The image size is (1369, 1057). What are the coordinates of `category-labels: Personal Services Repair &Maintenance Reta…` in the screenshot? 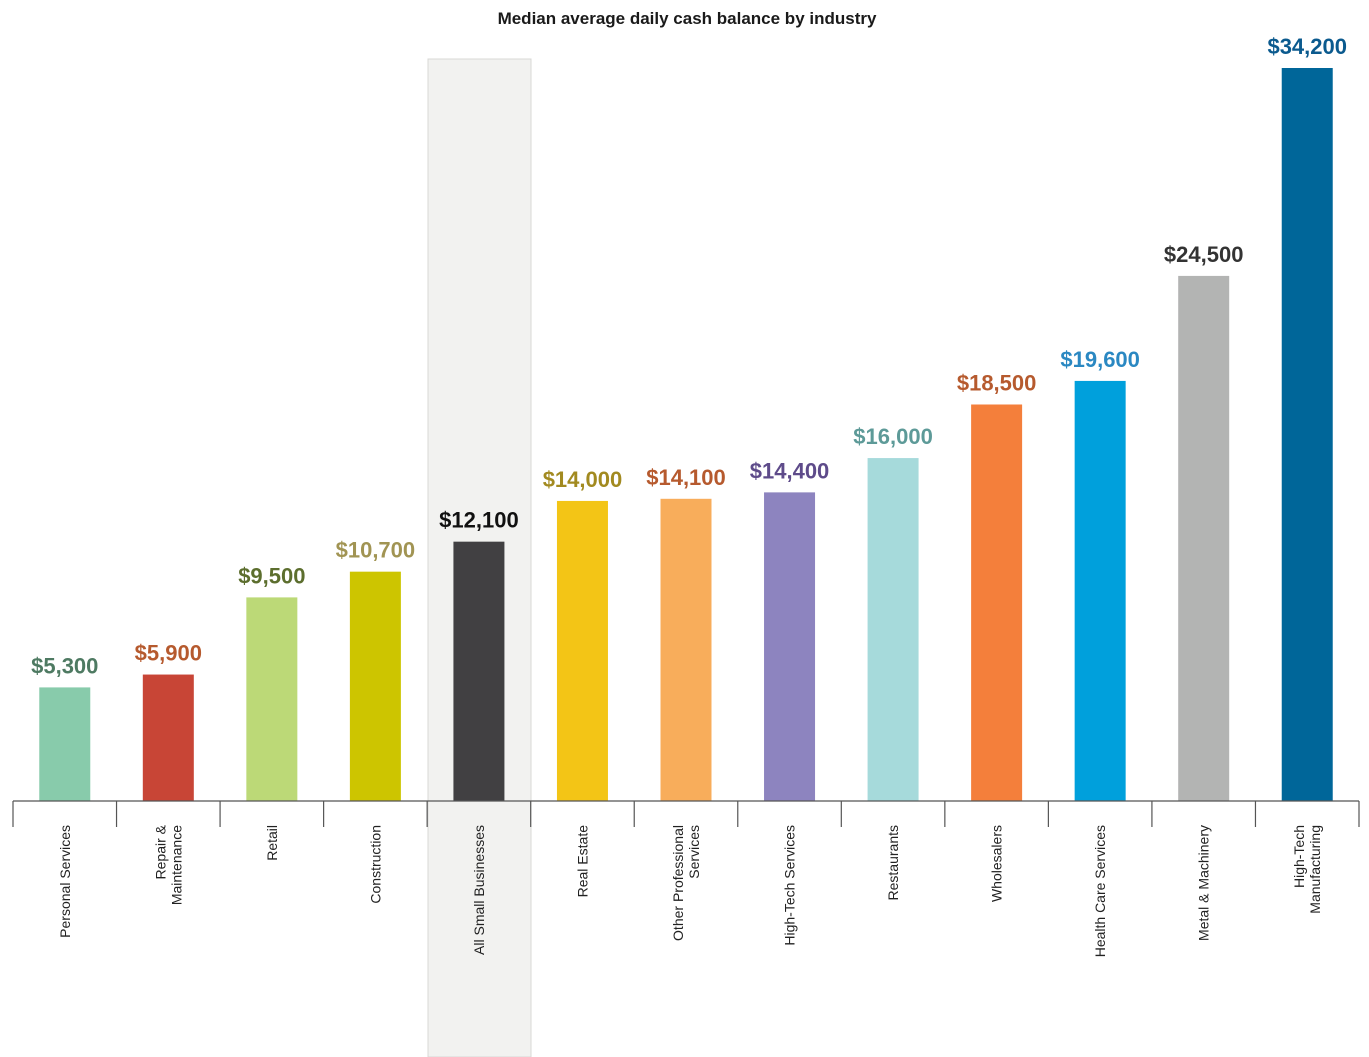 It's located at (690, 890).